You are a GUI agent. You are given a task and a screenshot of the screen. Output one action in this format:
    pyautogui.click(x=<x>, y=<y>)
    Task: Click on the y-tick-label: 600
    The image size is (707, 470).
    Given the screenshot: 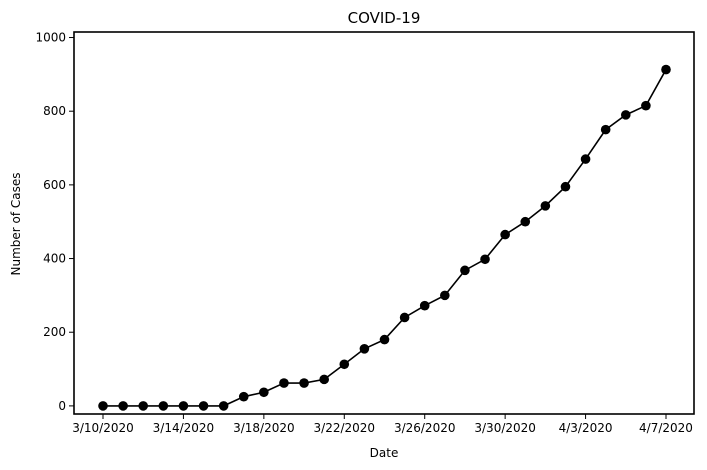 What is the action you would take?
    pyautogui.click(x=54, y=185)
    